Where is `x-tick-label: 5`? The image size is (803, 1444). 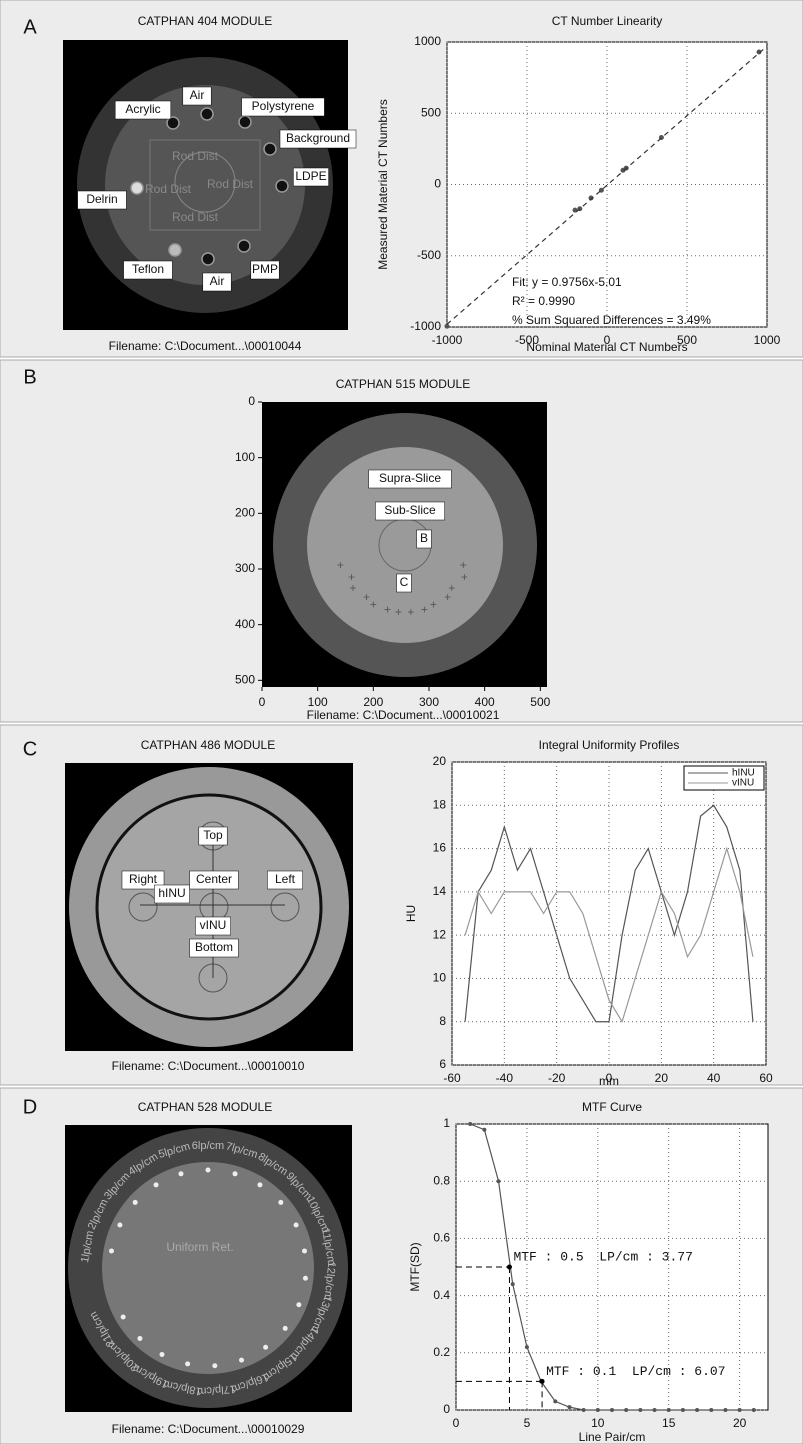
x-tick-label: 5 is located at coordinates (527, 1423).